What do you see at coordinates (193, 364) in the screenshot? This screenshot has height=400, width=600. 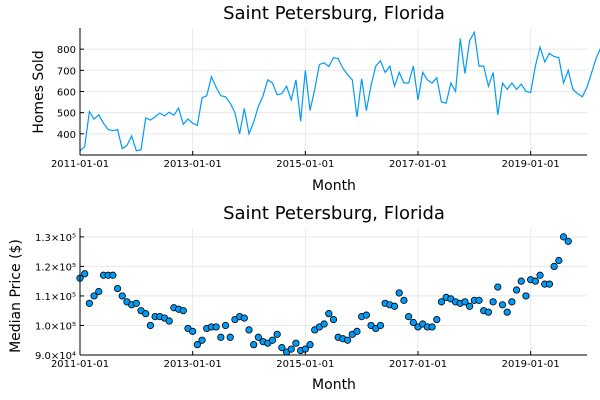 I see `median-price-x-tick-label-1: 2013-01-01` at bounding box center [193, 364].